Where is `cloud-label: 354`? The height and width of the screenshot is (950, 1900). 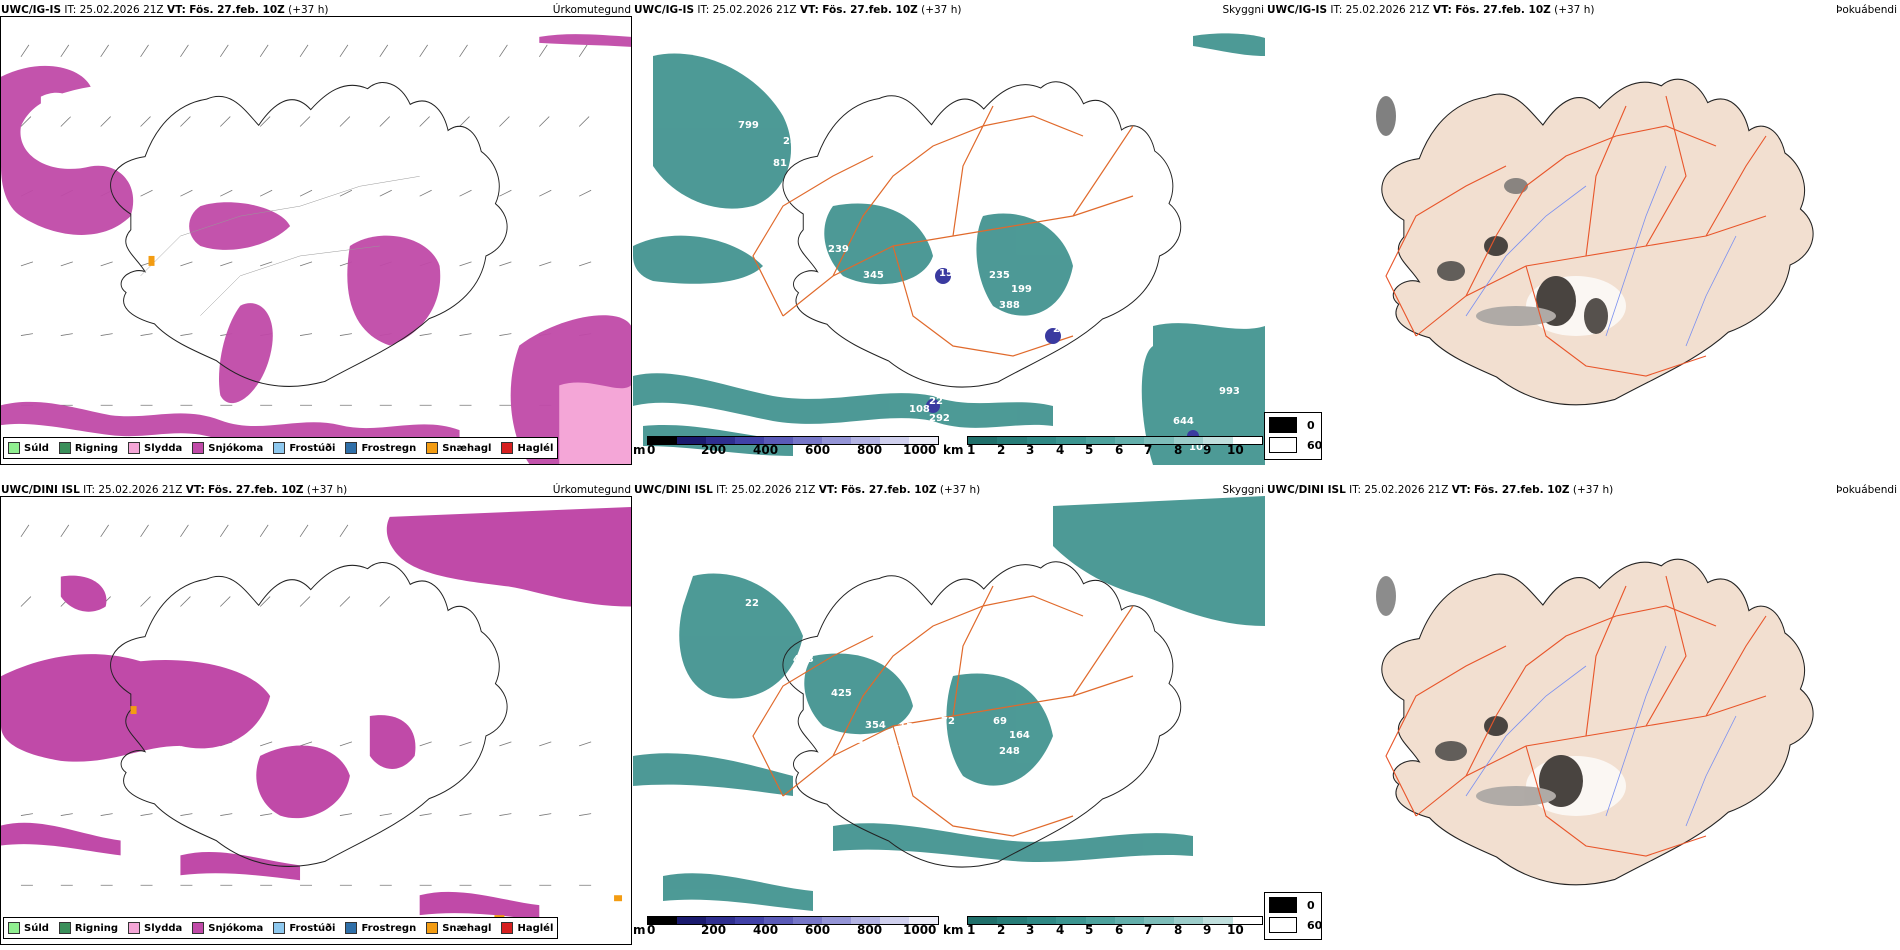 cloud-label: 354 is located at coordinates (875, 725).